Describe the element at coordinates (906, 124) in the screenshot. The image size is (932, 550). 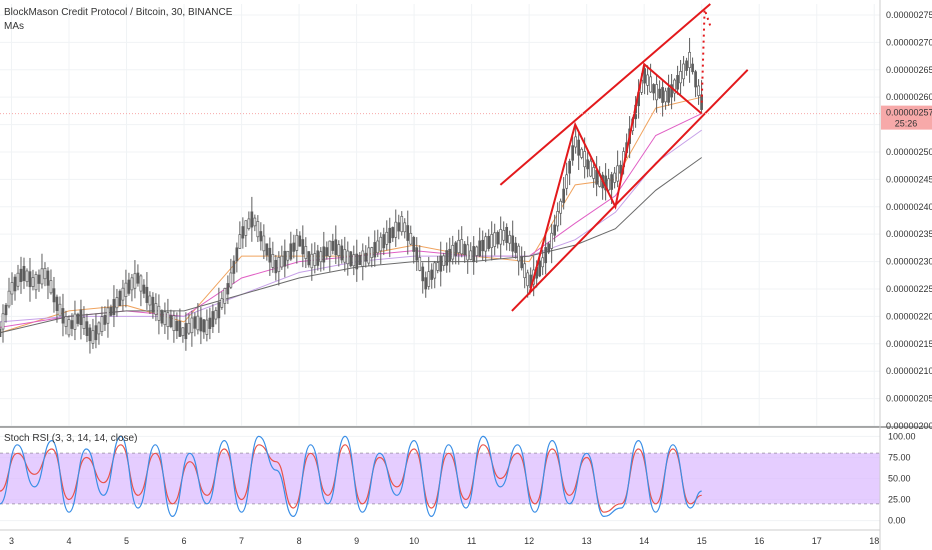
I see `bar-countdown: 25:26` at that location.